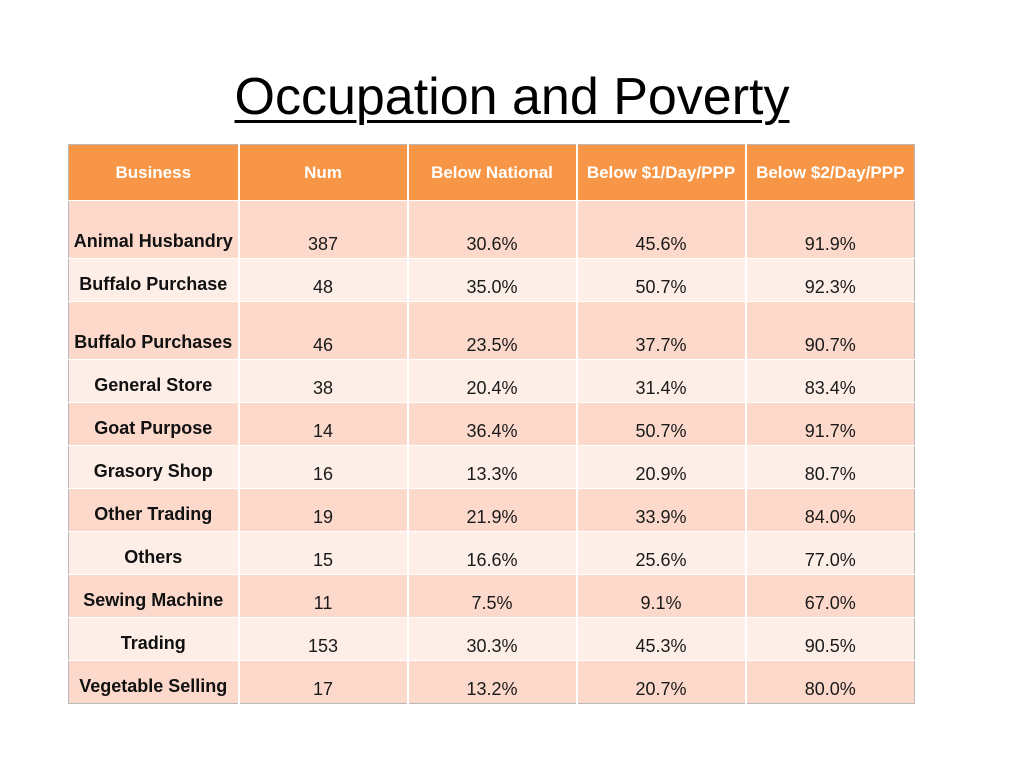 The width and height of the screenshot is (1024, 768). I want to click on cell-num: 19, so click(323, 510).